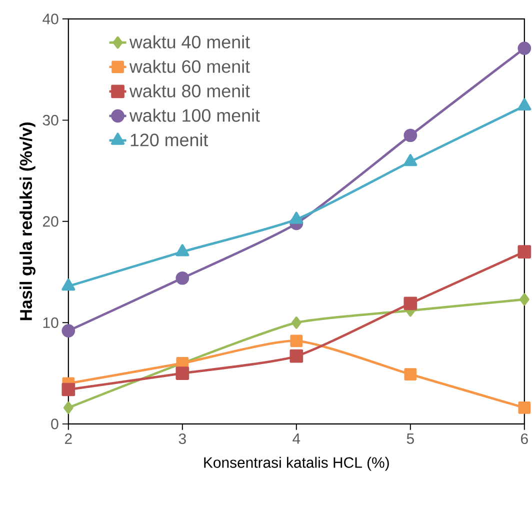 The width and height of the screenshot is (532, 509). Describe the element at coordinates (182, 438) in the screenshot. I see `x-tick-label: 3` at that location.